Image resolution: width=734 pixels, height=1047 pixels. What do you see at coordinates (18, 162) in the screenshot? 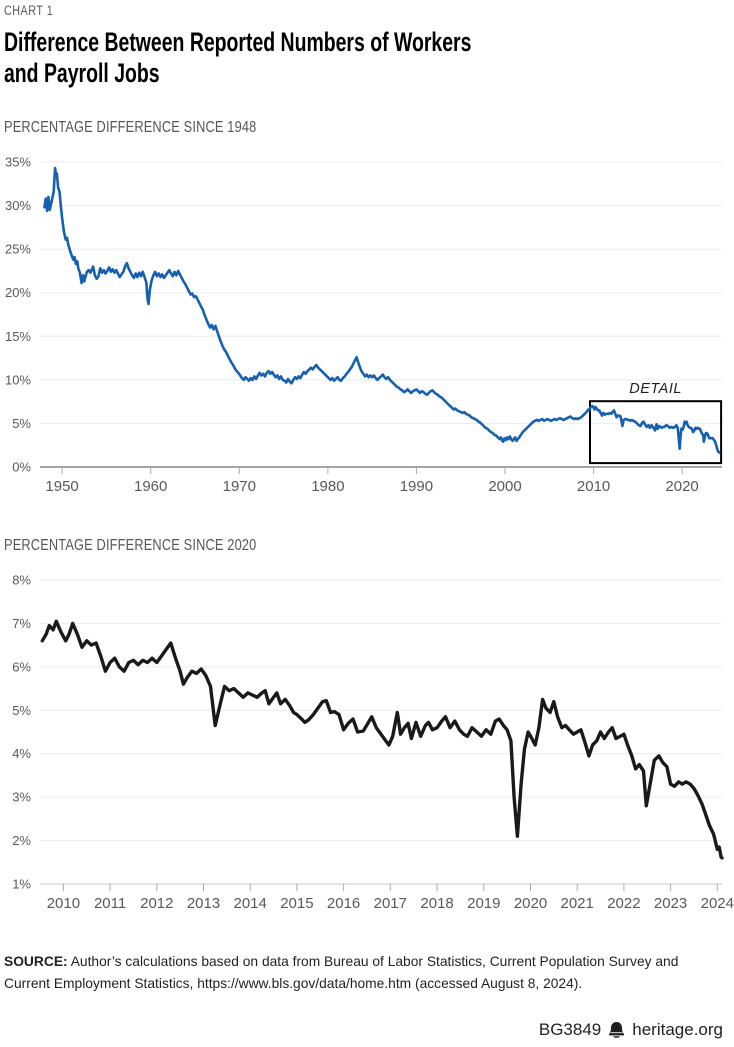
I see `y-tick-label: 35%` at bounding box center [18, 162].